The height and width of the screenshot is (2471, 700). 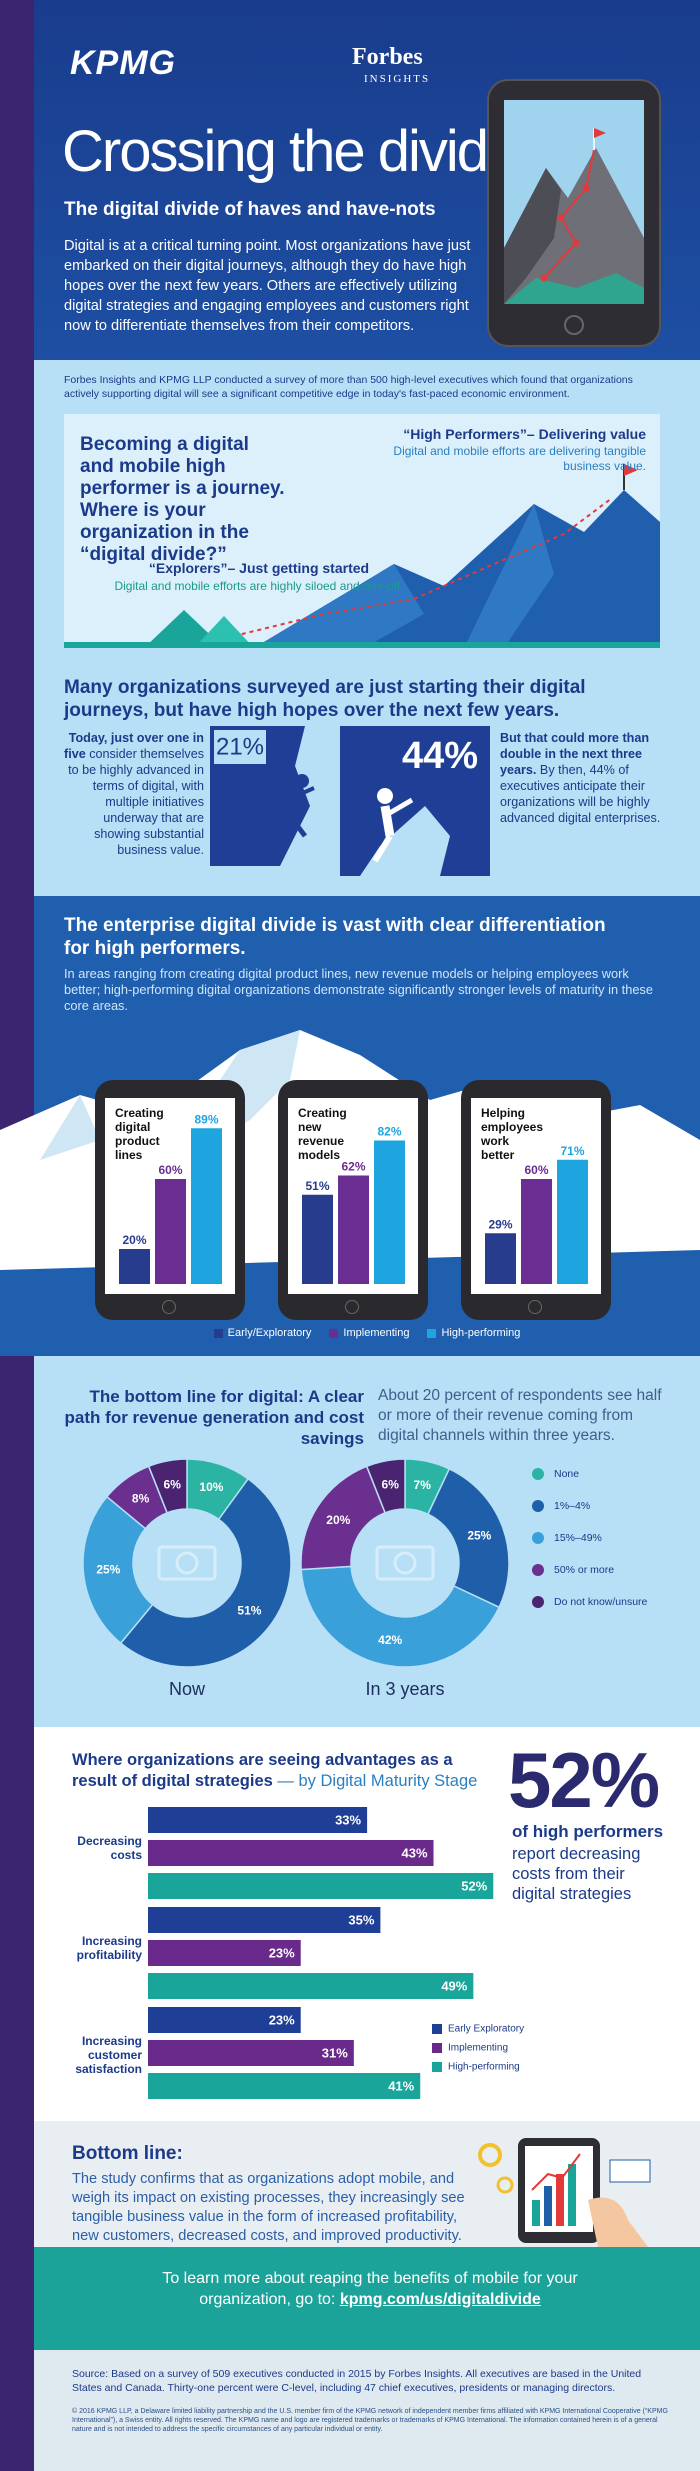 I want to click on footer-section, so click(x=350, y=2410).